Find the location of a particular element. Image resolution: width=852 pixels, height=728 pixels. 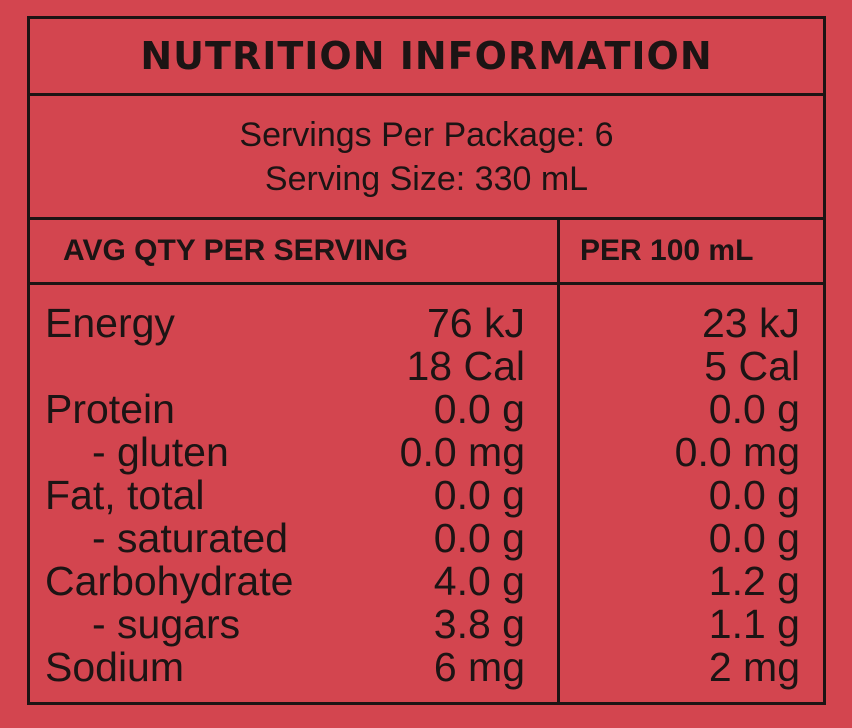

per-serving-value: 0.0 mg is located at coordinates (462, 452).